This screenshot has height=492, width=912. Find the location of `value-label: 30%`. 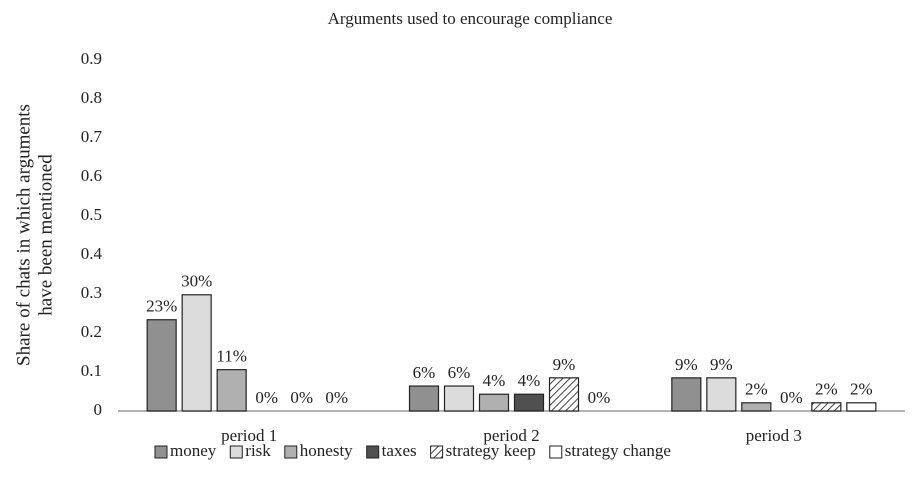

value-label: 30% is located at coordinates (196, 281).